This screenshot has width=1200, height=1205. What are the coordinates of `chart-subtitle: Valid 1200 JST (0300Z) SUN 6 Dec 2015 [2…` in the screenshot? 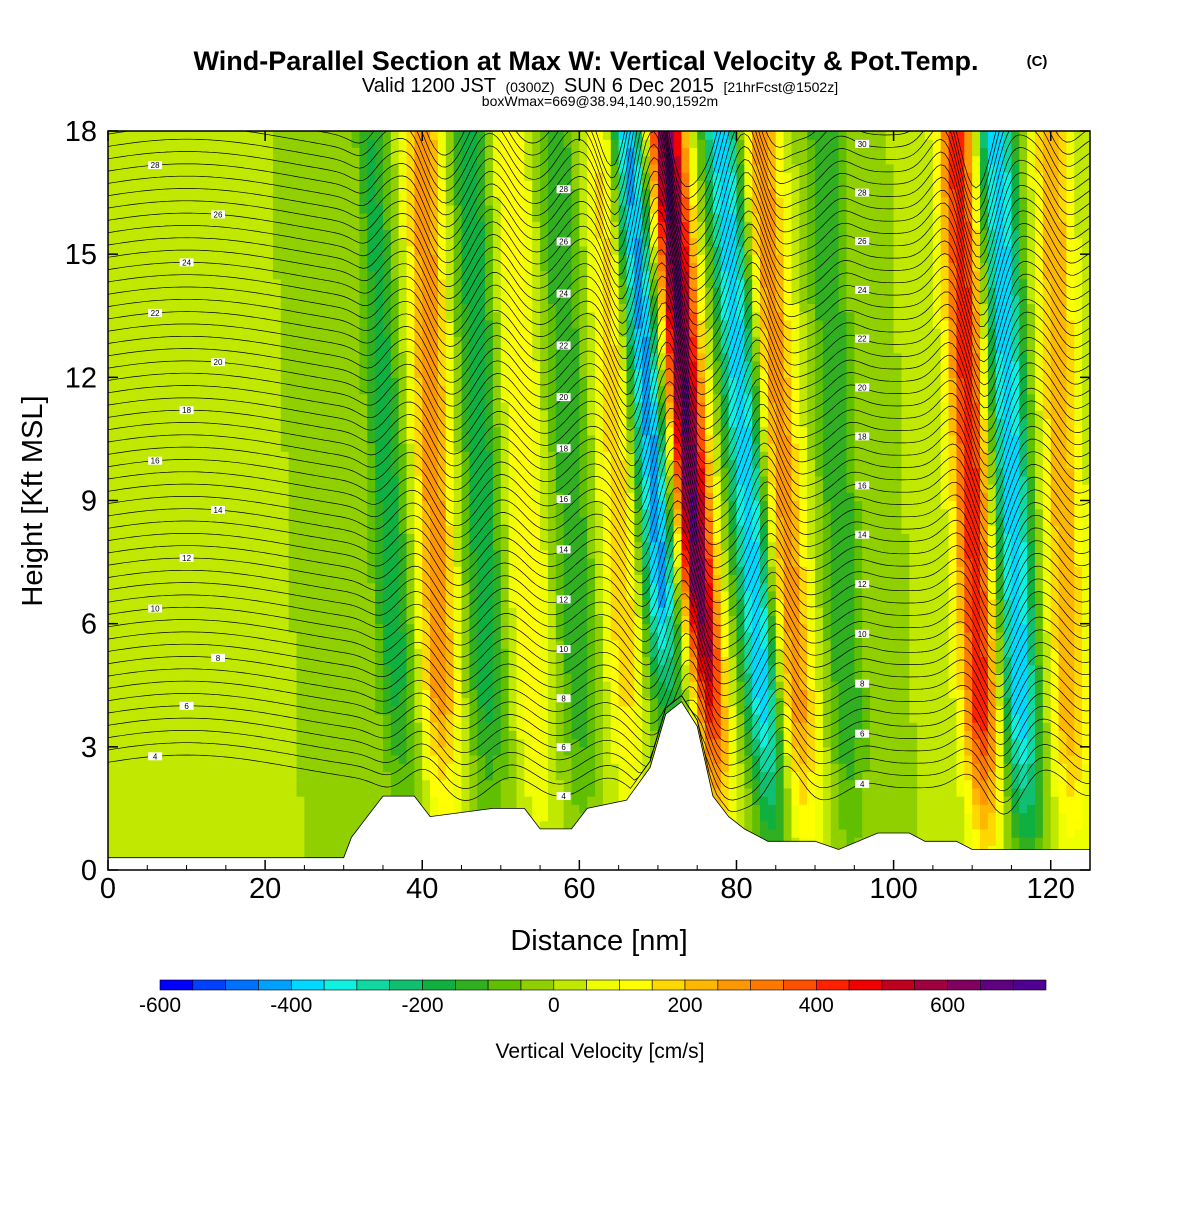 It's located at (600, 86).